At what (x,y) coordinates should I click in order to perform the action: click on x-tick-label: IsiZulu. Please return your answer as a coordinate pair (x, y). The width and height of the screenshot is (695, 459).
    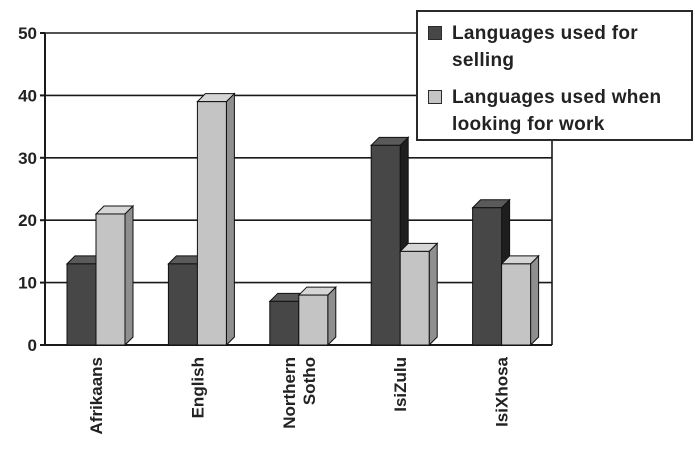
    Looking at the image, I should click on (400, 384).